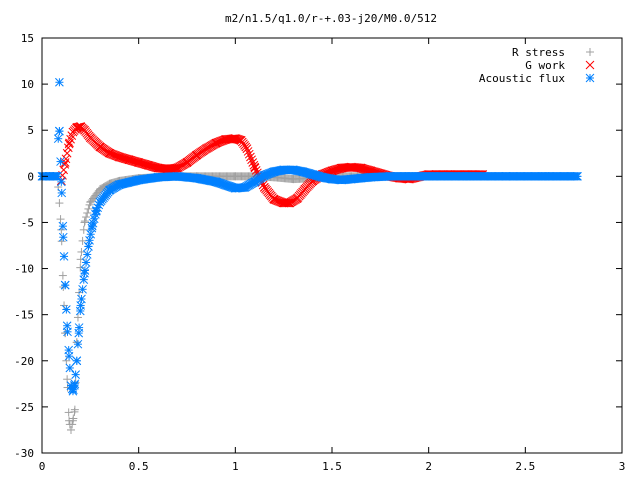 This screenshot has width=640, height=480. Describe the element at coordinates (538, 52) in the screenshot. I see `legend-label: R stress` at that location.